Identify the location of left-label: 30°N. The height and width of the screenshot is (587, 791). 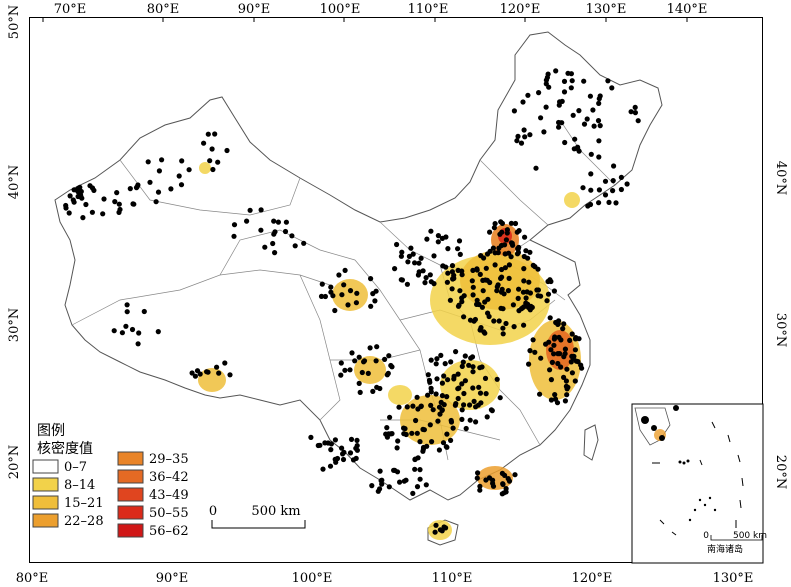
(14, 325).